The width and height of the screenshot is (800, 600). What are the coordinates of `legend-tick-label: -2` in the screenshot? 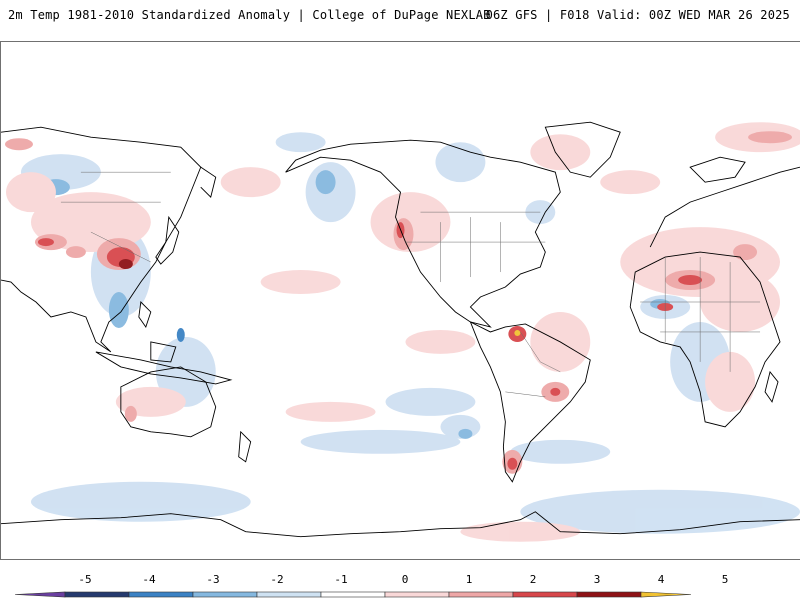 It's located at (276, 579).